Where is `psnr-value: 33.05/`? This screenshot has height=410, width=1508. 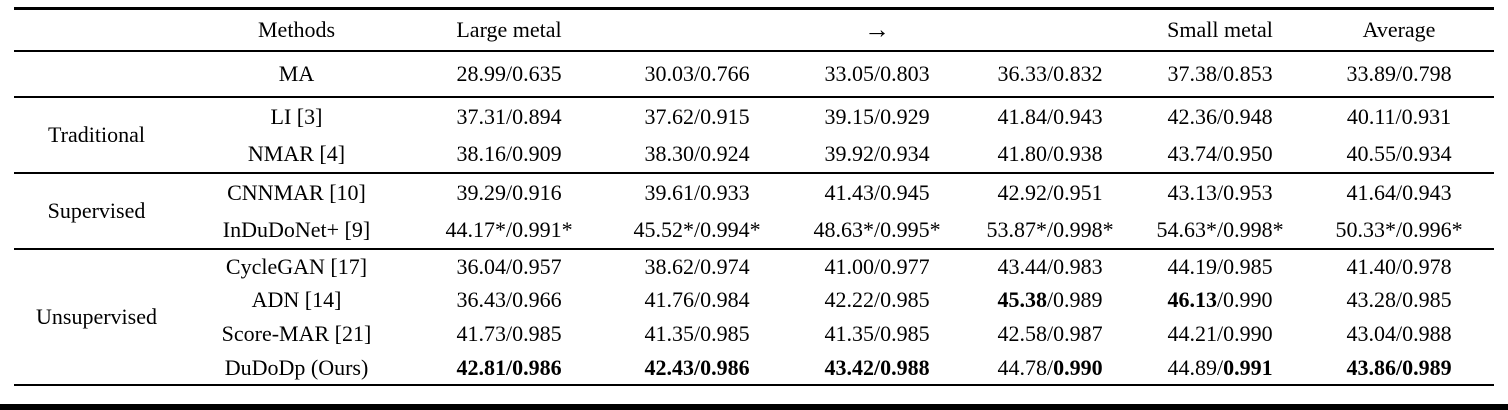 psnr-value: 33.05/ is located at coordinates (852, 73).